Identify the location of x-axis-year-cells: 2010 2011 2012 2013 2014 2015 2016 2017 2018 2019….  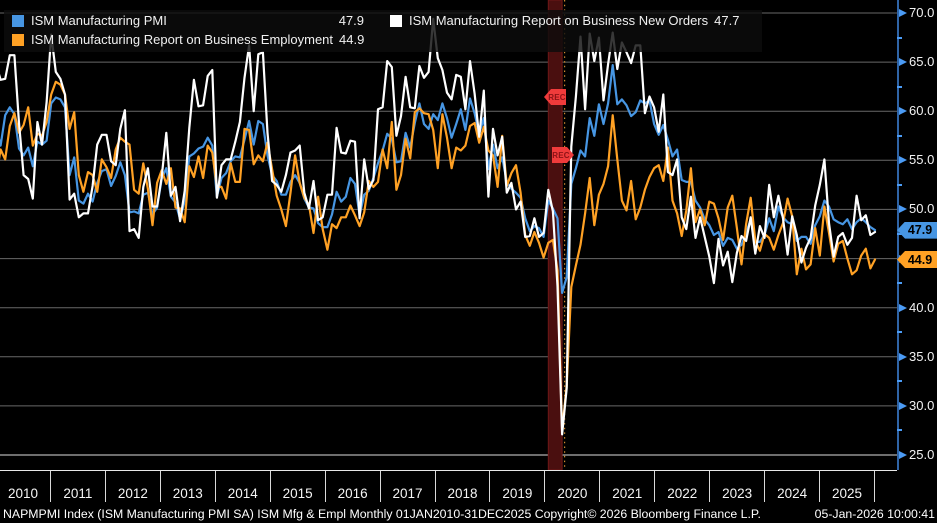
(437, 486).